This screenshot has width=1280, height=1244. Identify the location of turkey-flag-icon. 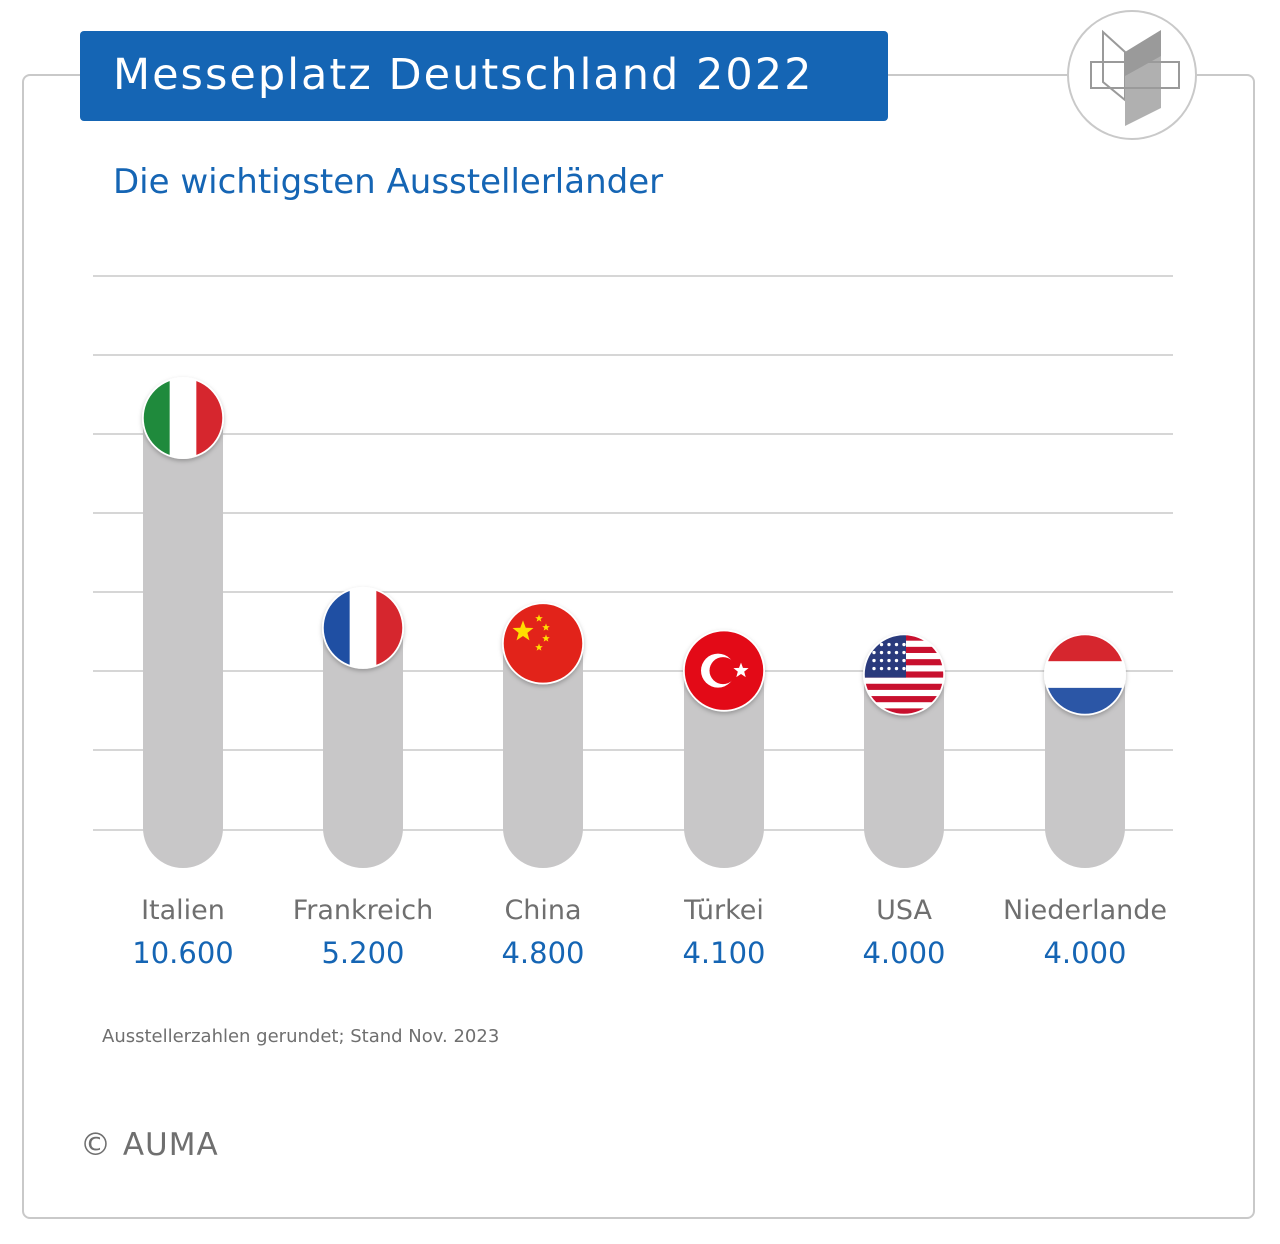
(724, 670).